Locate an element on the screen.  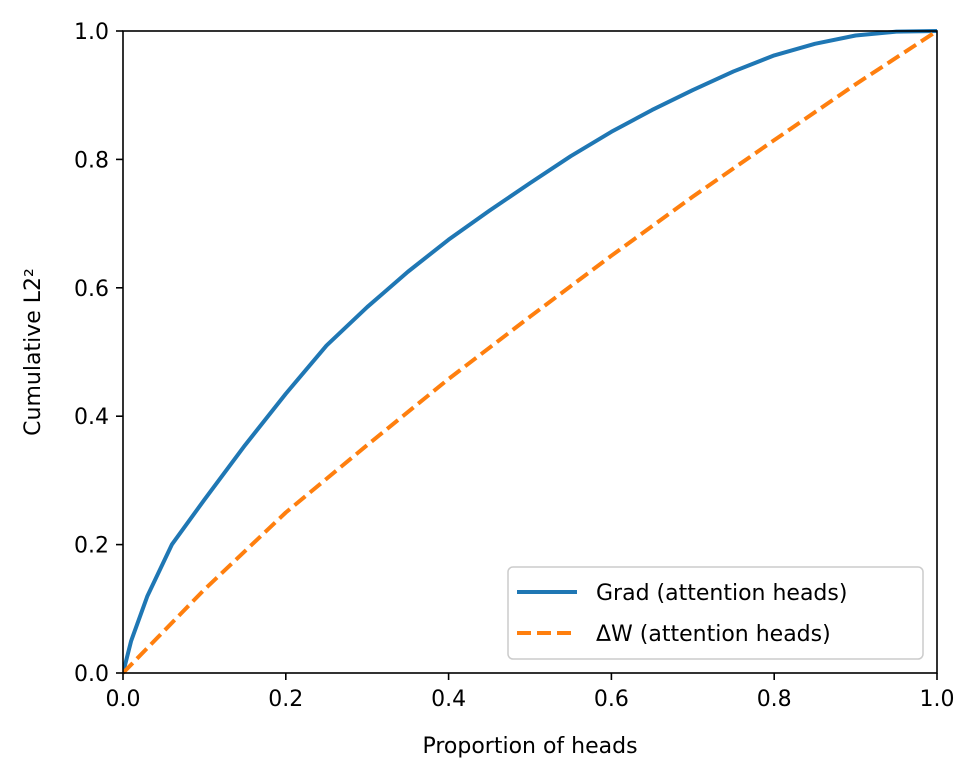
y-tick-label: 0.6 is located at coordinates (91, 289).